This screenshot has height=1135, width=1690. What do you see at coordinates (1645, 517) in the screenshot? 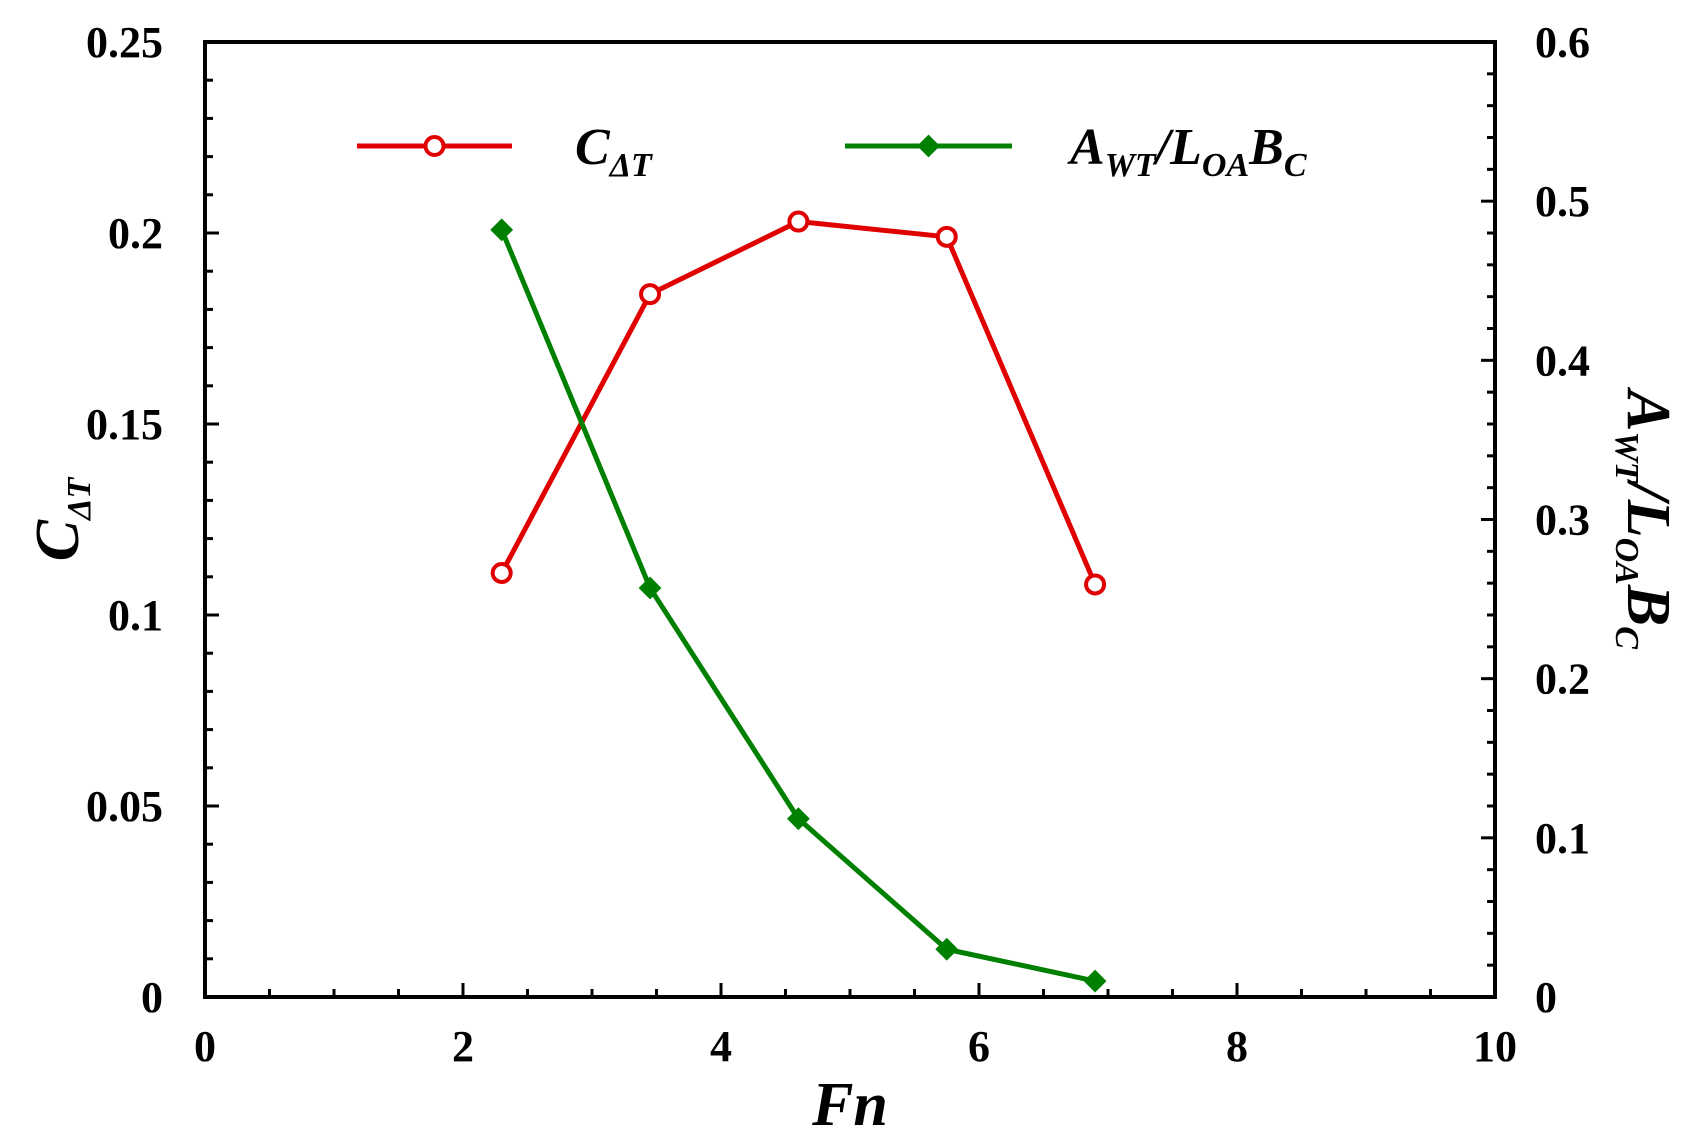
I see `y-right-axis-title: AWT​/LOA​BC​` at bounding box center [1645, 517].